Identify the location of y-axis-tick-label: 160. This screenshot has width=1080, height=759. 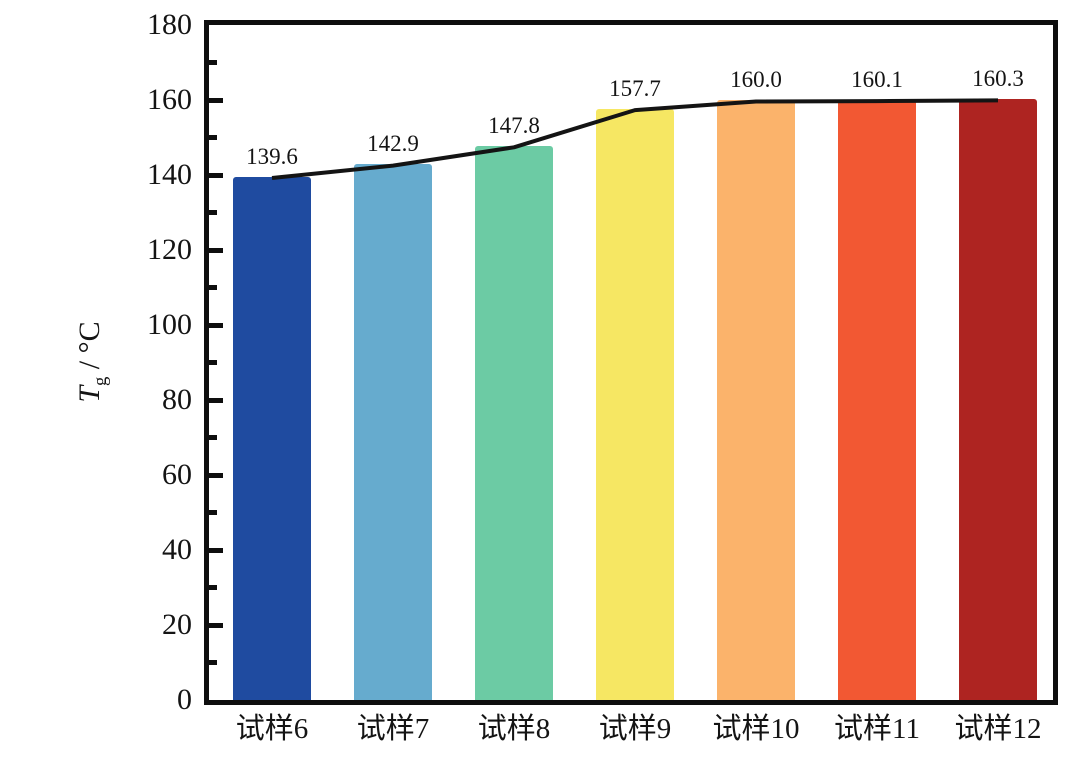
(169, 99).